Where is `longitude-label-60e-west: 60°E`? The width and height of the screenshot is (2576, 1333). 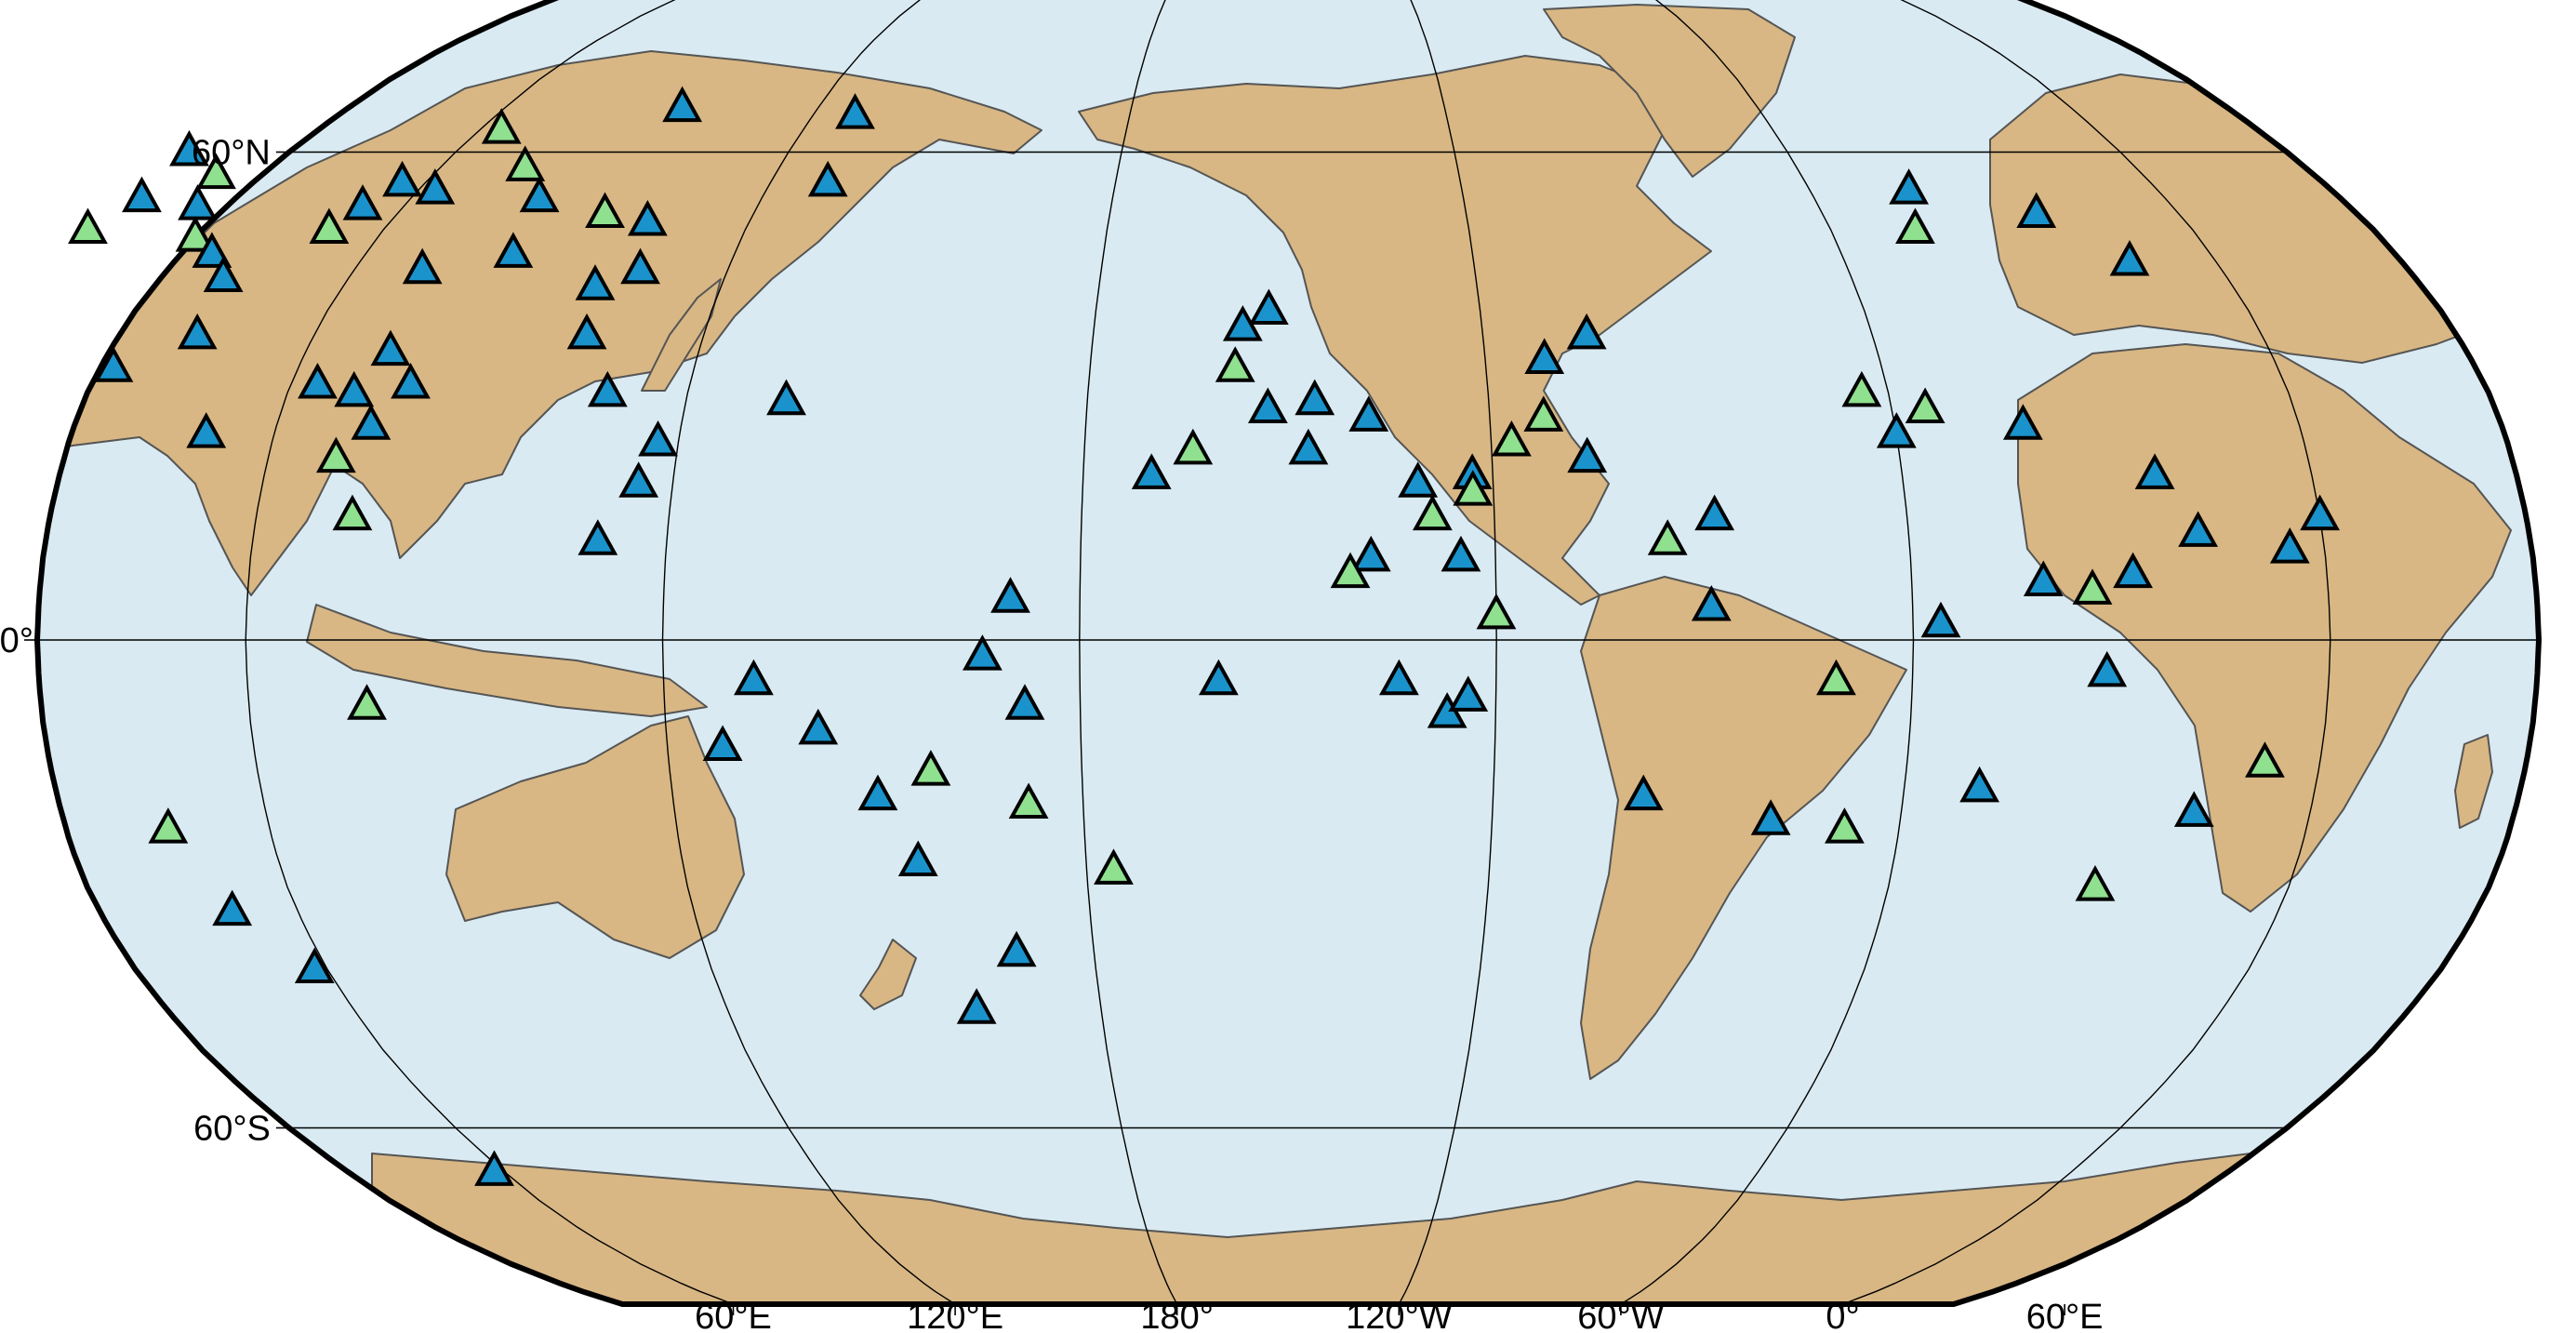
longitude-label-60e-west: 60°E is located at coordinates (733, 1316).